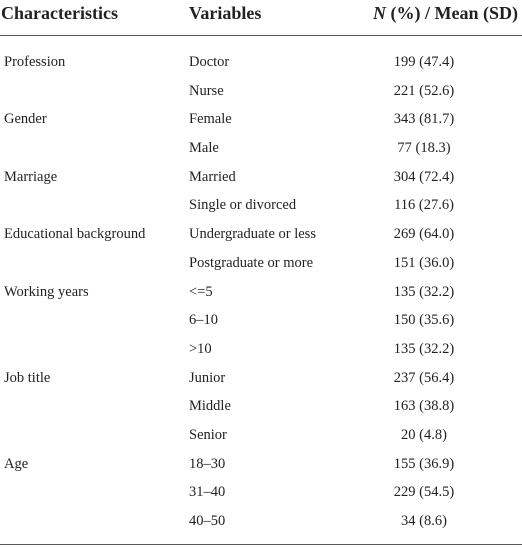  I want to click on variable-cell: Junior, so click(207, 377).